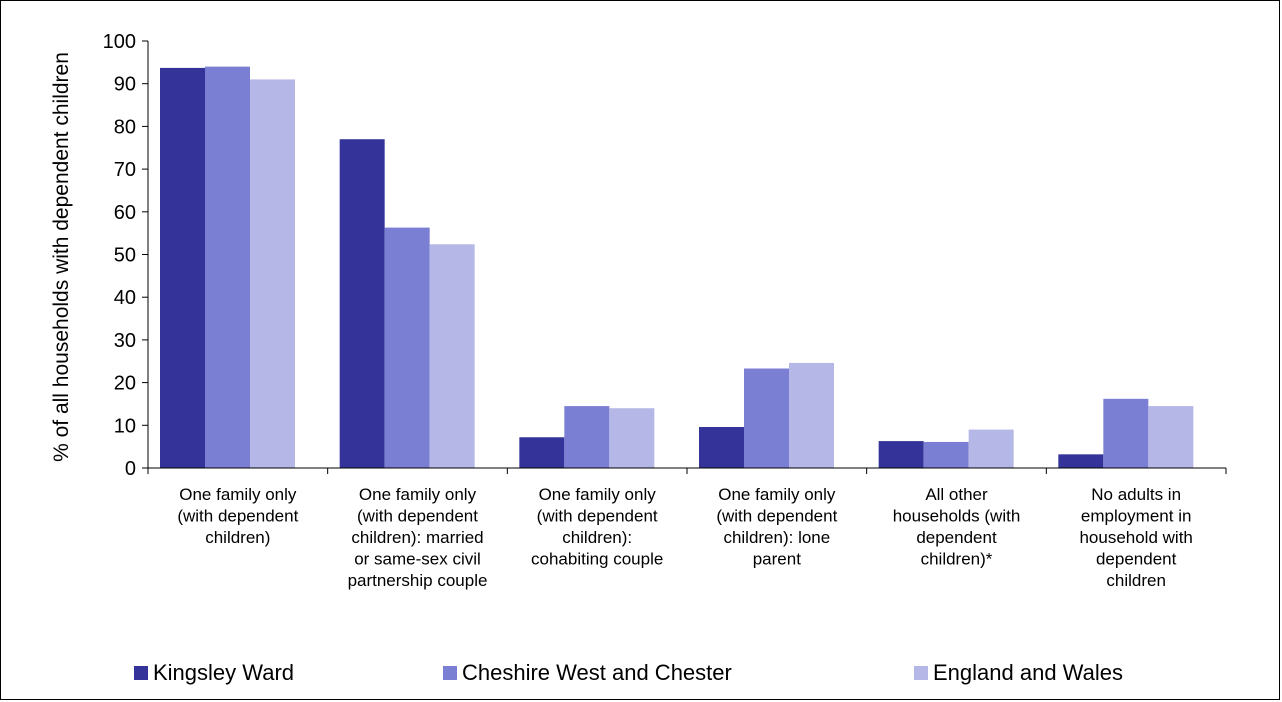 The height and width of the screenshot is (702, 1282). What do you see at coordinates (223, 672) in the screenshot?
I see `legend-label-1: Kingsley Ward` at bounding box center [223, 672].